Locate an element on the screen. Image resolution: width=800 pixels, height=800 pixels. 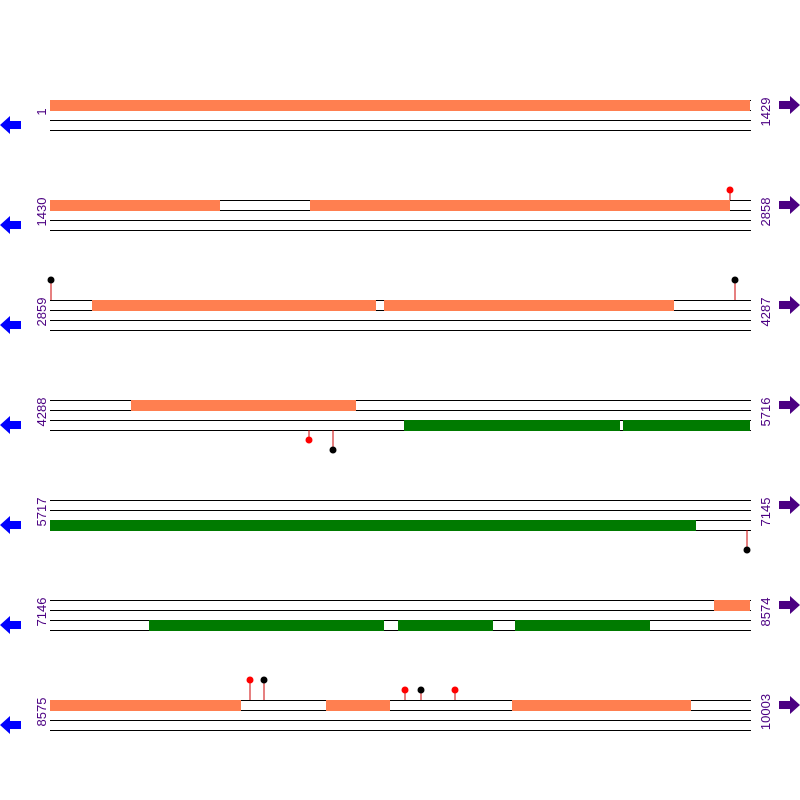
end-position: 7145 is located at coordinates (765, 512).